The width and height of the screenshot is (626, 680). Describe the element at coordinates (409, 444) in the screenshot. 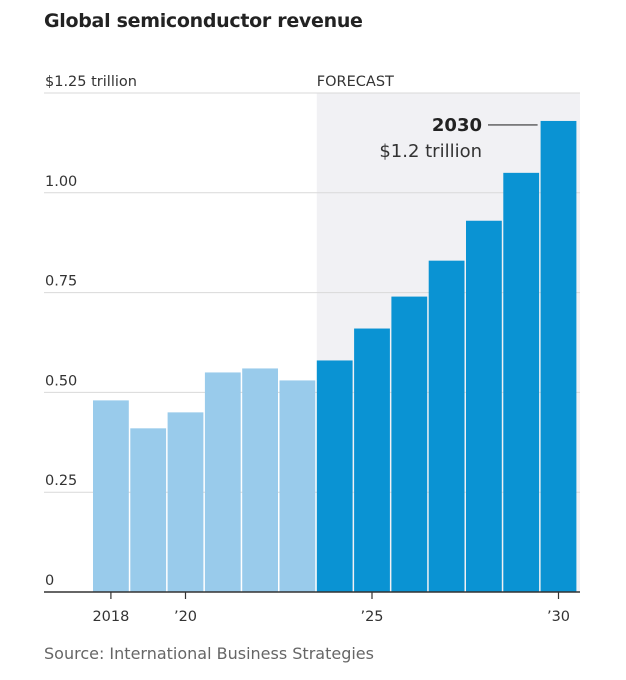

I see `bar-2026` at that location.